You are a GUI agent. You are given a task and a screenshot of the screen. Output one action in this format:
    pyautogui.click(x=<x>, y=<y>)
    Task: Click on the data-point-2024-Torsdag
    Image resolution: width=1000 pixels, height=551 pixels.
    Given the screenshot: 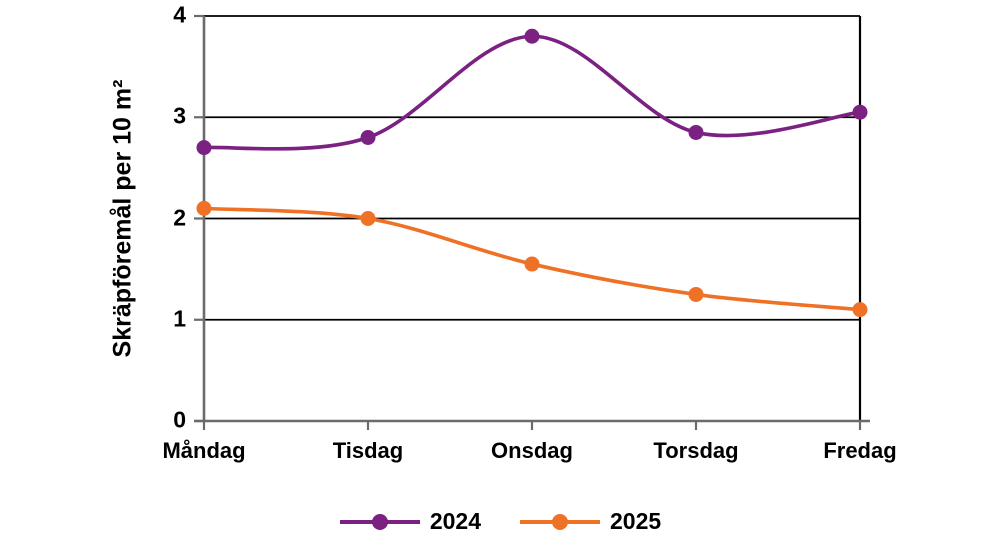 What is the action you would take?
    pyautogui.click(x=696, y=132)
    